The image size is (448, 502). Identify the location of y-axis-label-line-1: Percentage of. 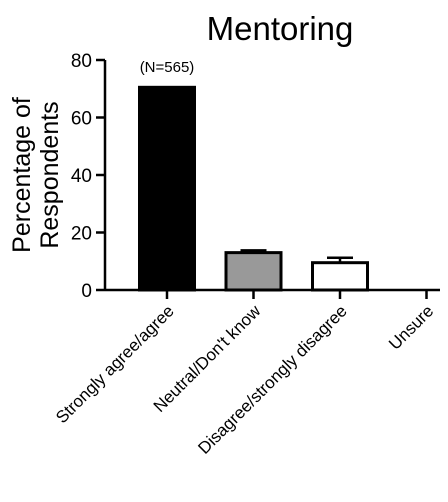
(22, 175).